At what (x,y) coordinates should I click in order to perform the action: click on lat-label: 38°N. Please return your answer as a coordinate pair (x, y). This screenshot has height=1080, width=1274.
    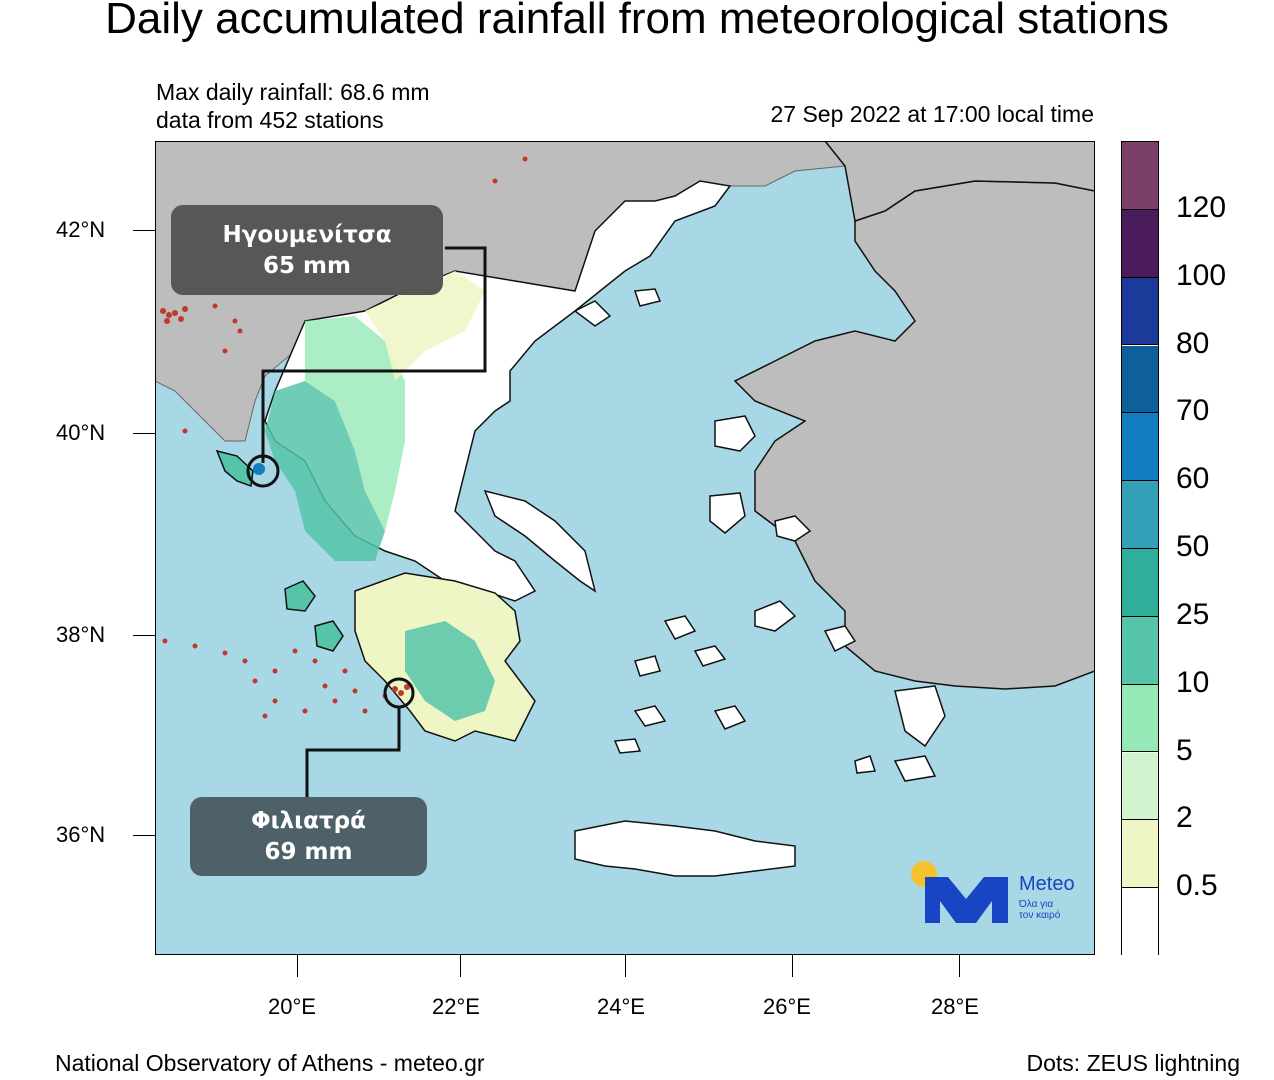
    Looking at the image, I should click on (81, 634).